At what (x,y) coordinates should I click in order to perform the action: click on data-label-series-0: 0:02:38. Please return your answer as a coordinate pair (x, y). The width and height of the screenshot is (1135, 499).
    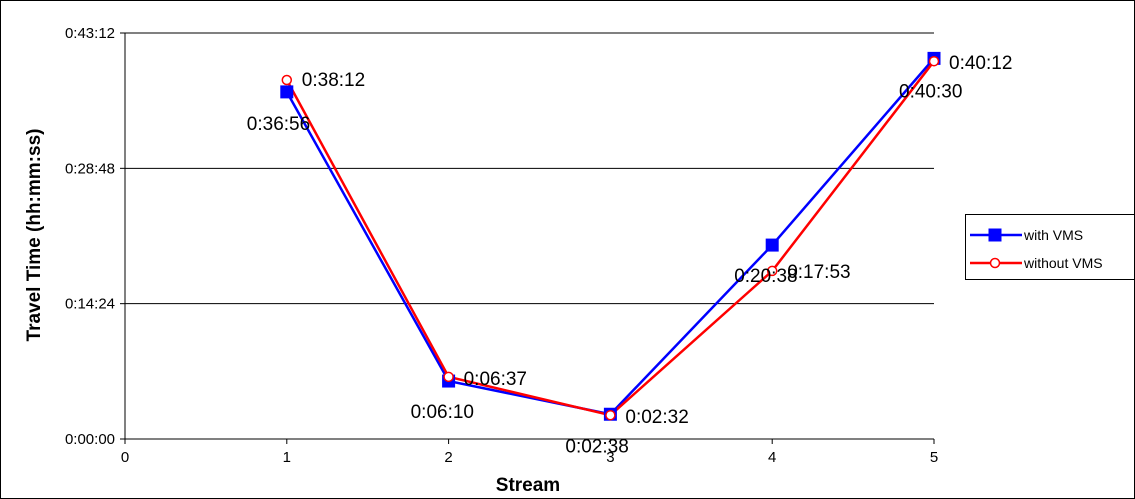
    Looking at the image, I should click on (596, 446).